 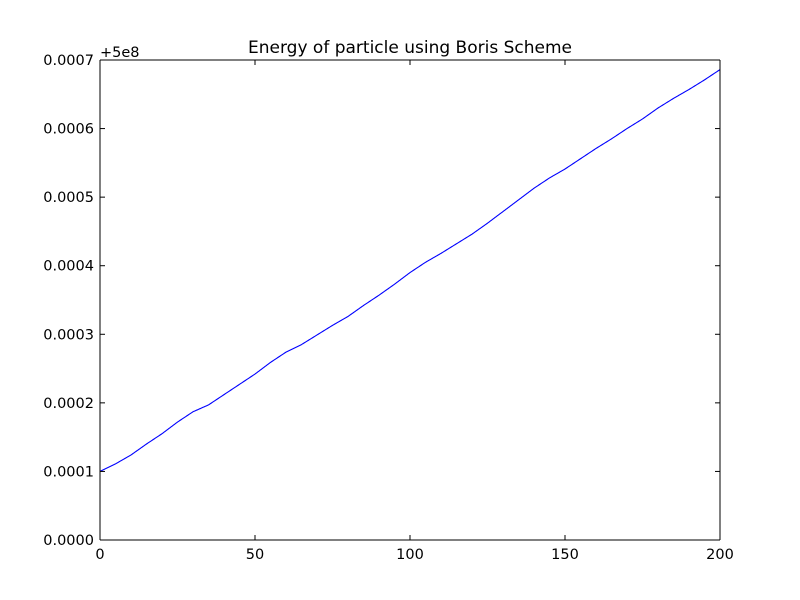 What do you see at coordinates (99, 555) in the screenshot?
I see `x-tick-label: 0` at bounding box center [99, 555].